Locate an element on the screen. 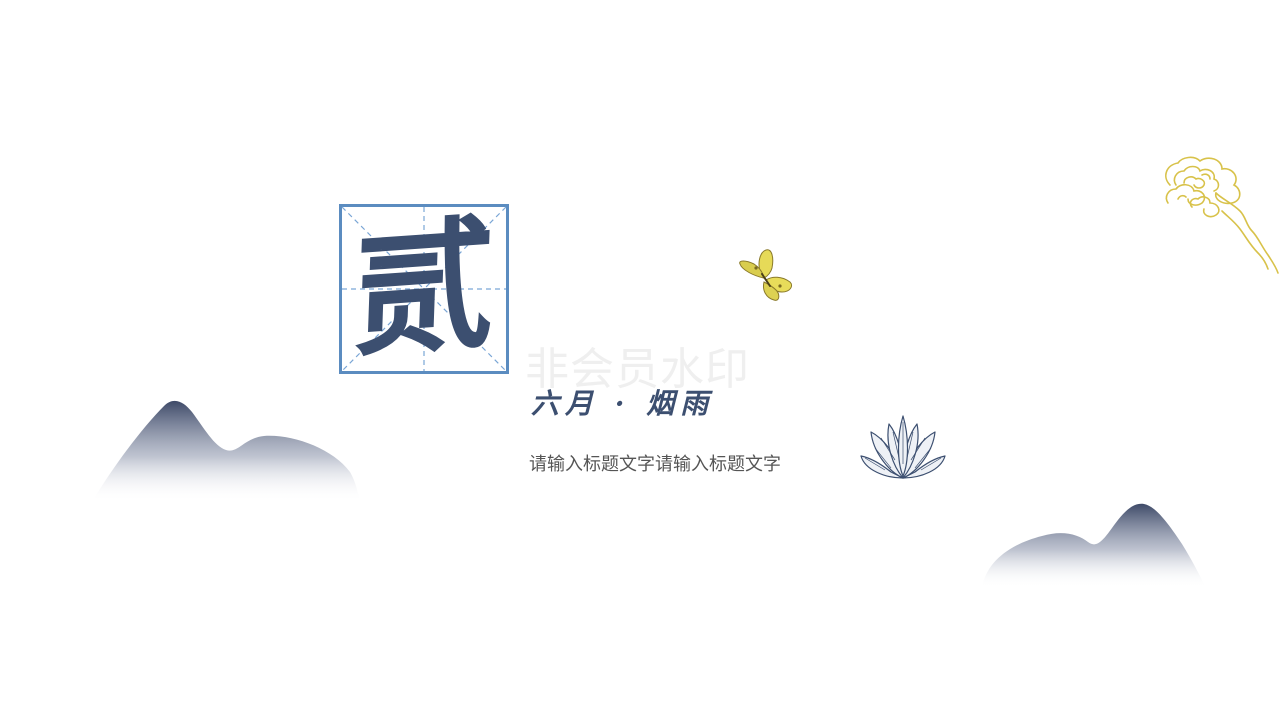  tianzige-grid-icon is located at coordinates (424, 289).